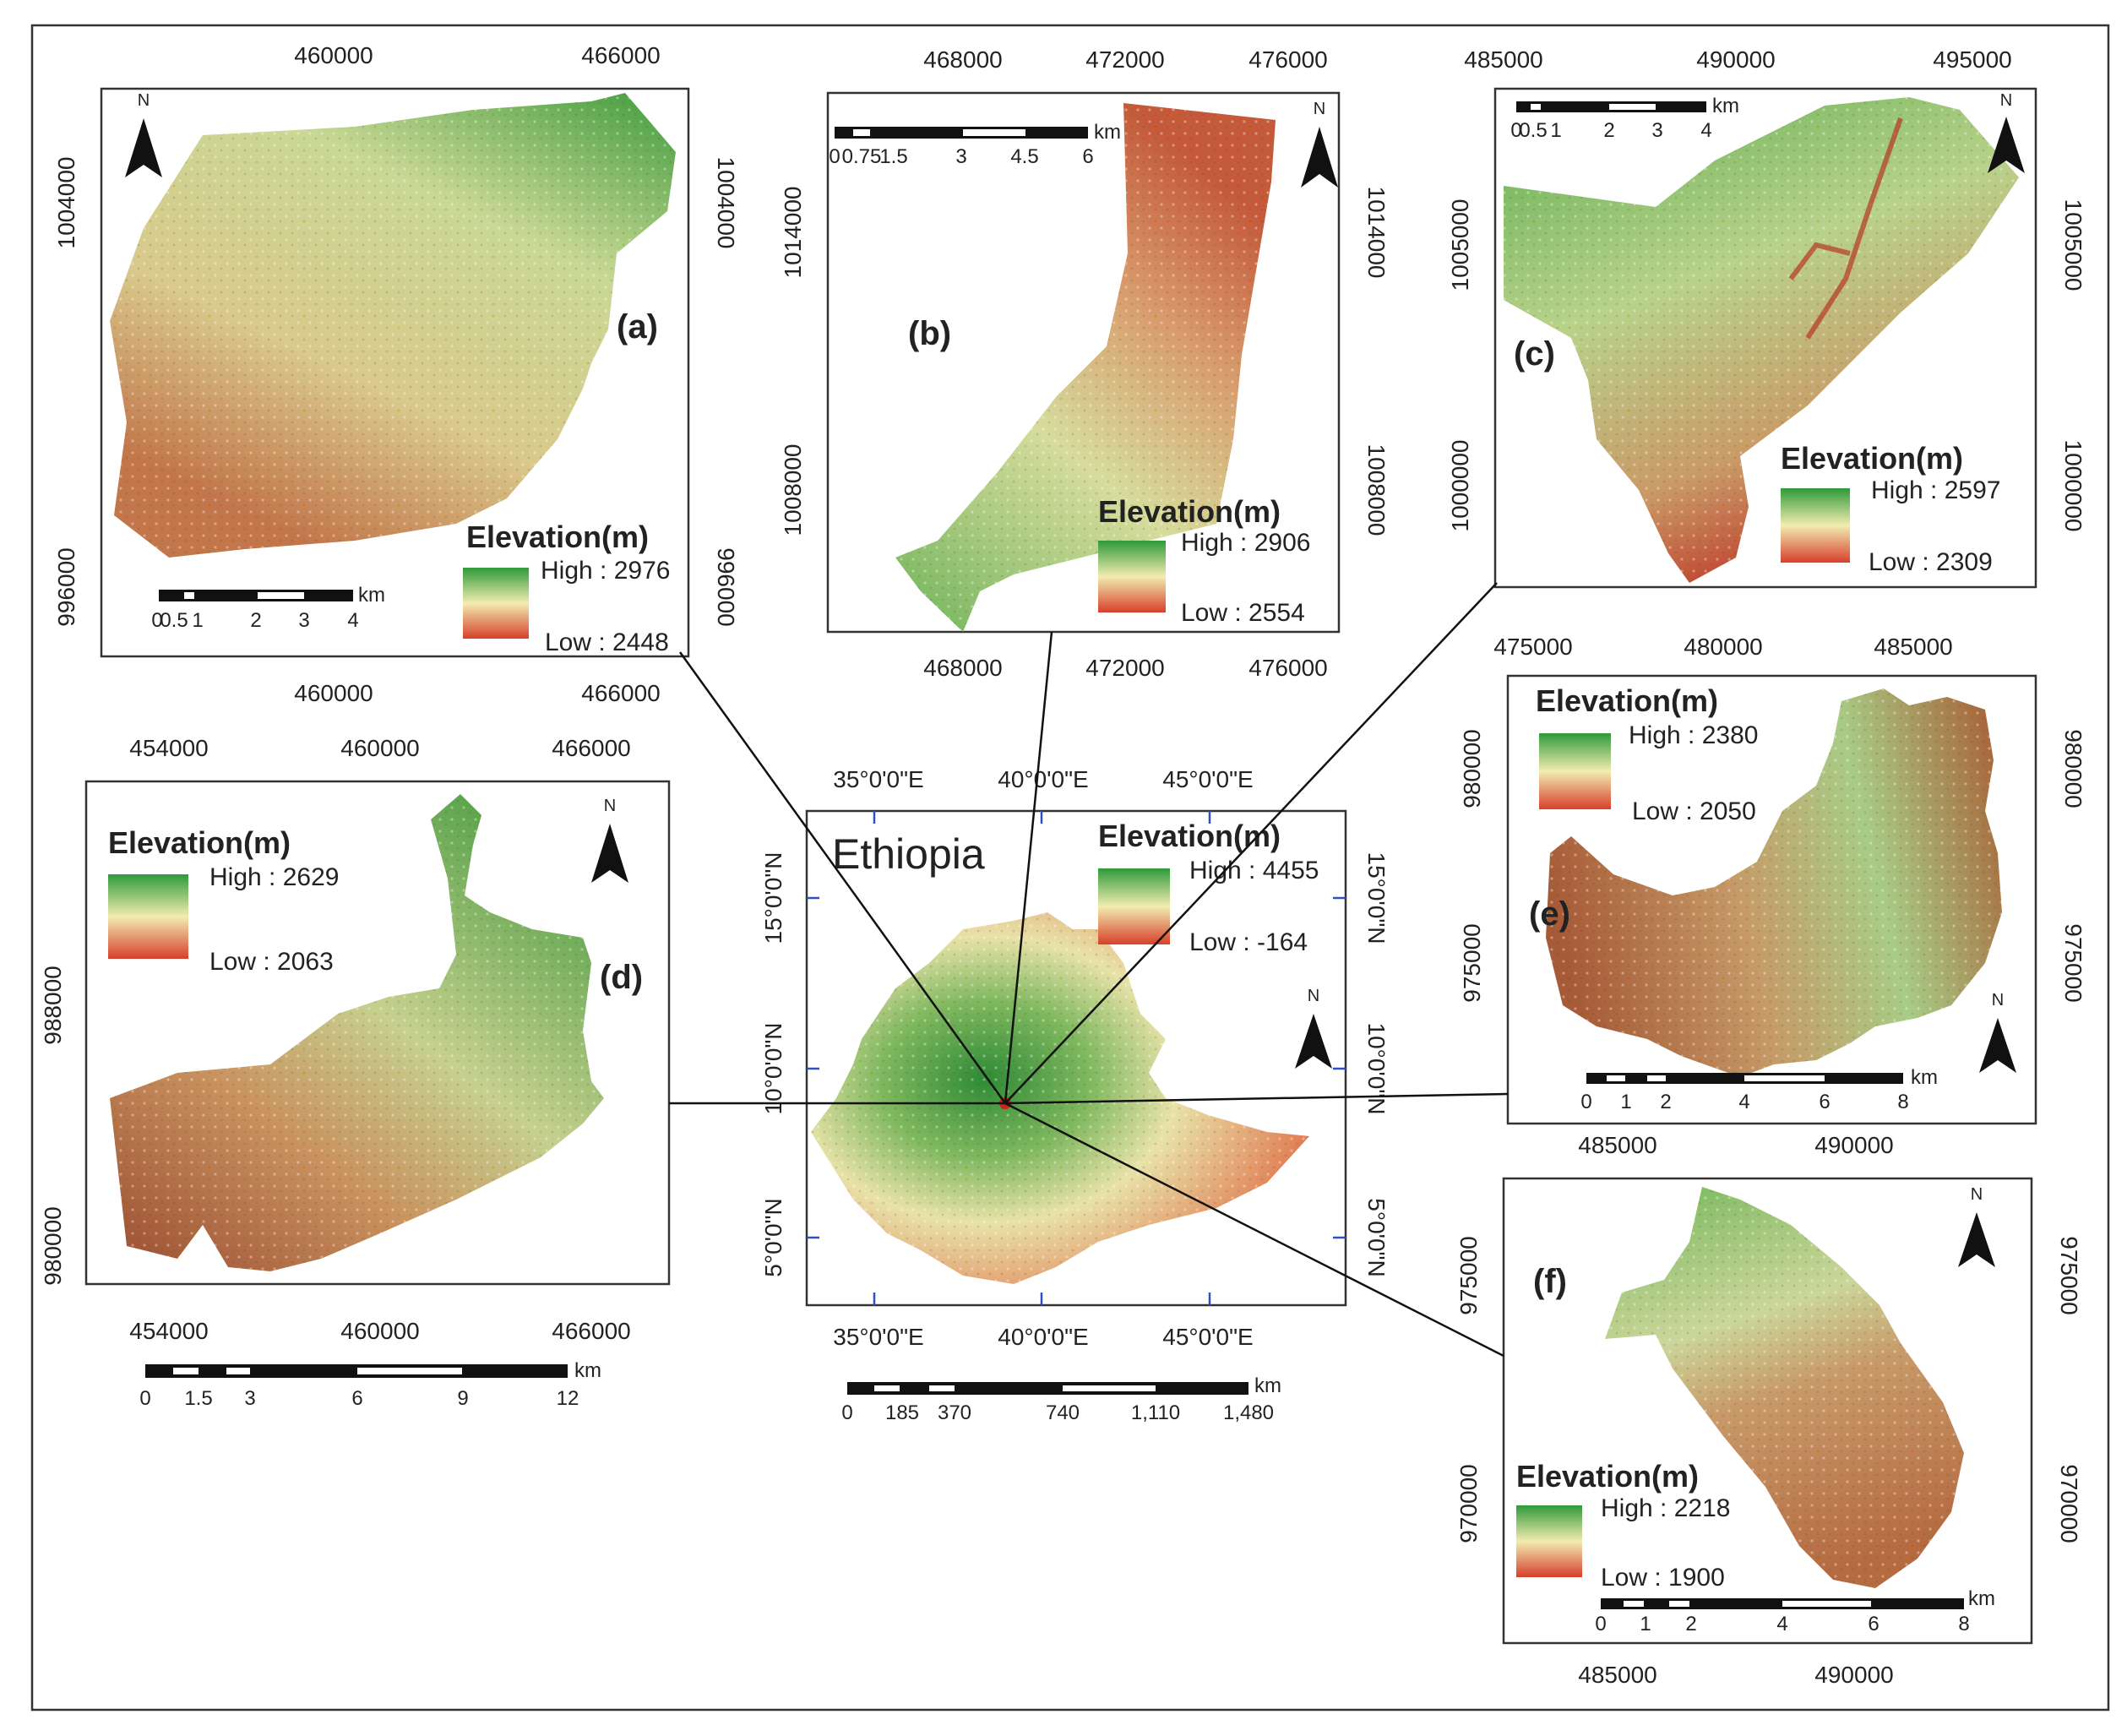 This screenshot has width=2127, height=1736. I want to click on map-c-texture, so click(1761, 340).